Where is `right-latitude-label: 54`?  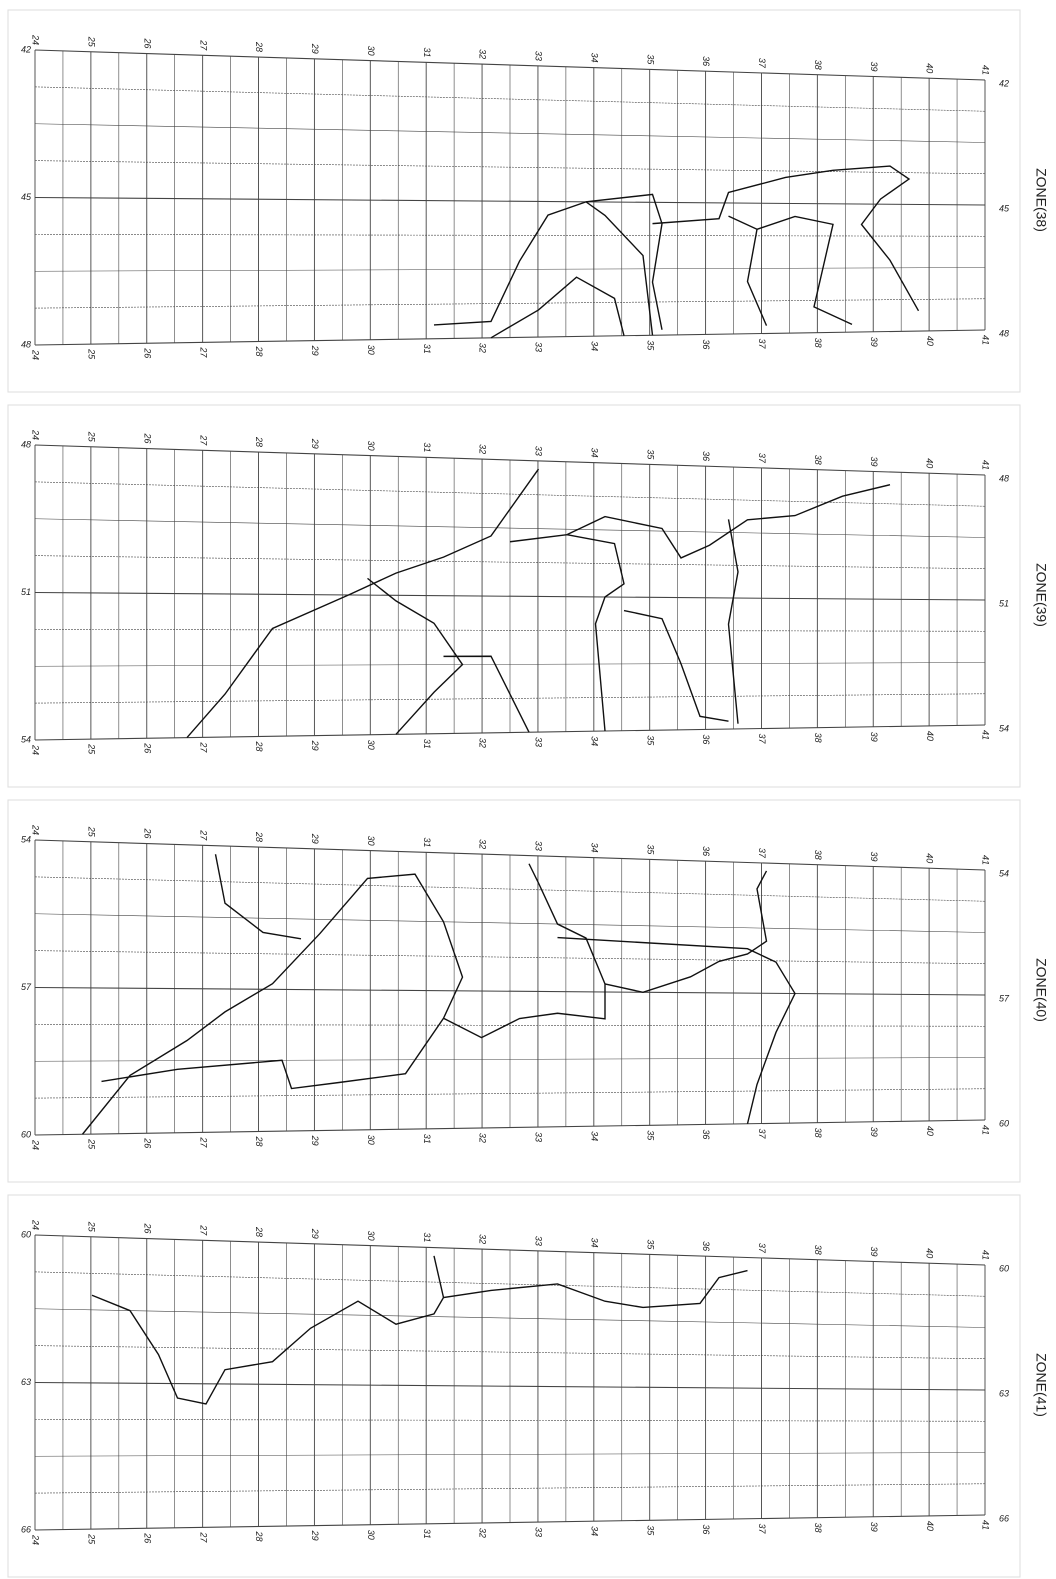
right-latitude-label: 54 is located at coordinates (1004, 728).